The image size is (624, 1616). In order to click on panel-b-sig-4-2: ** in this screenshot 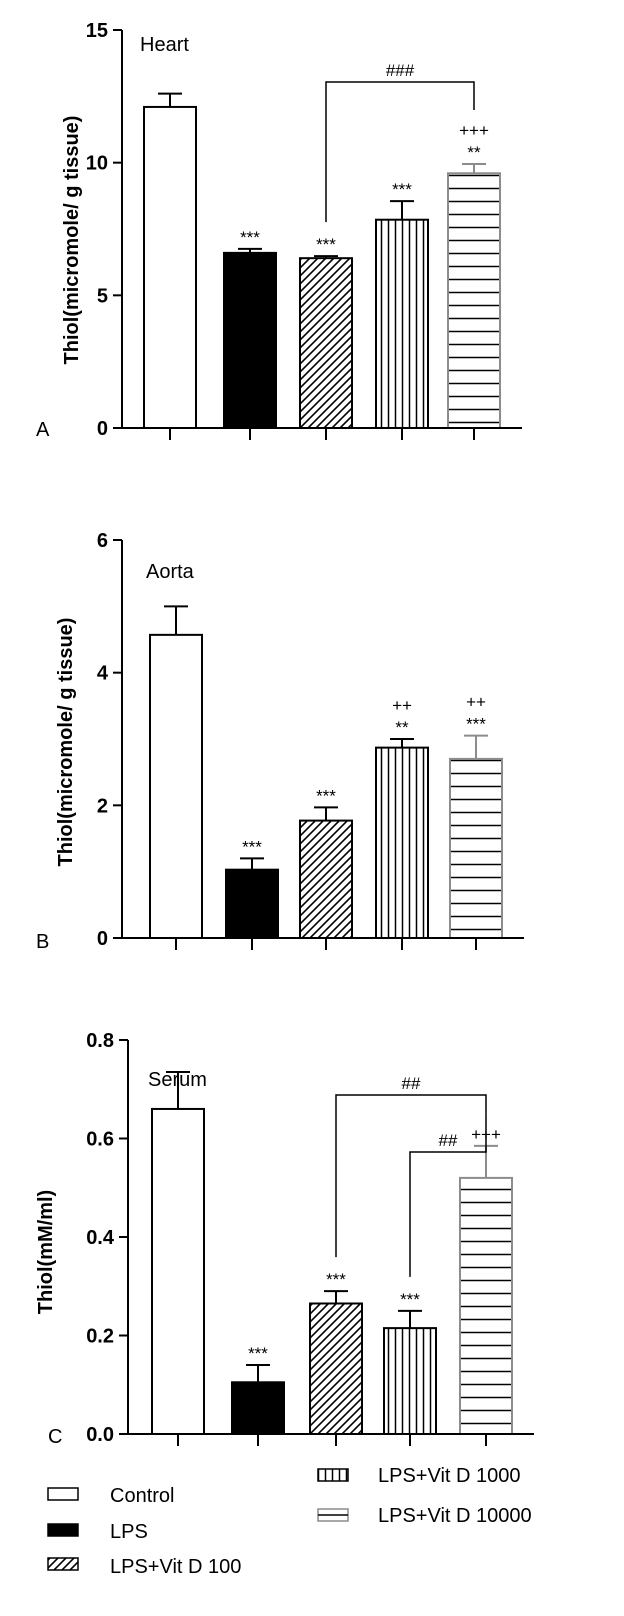, I will do `click(402, 727)`.